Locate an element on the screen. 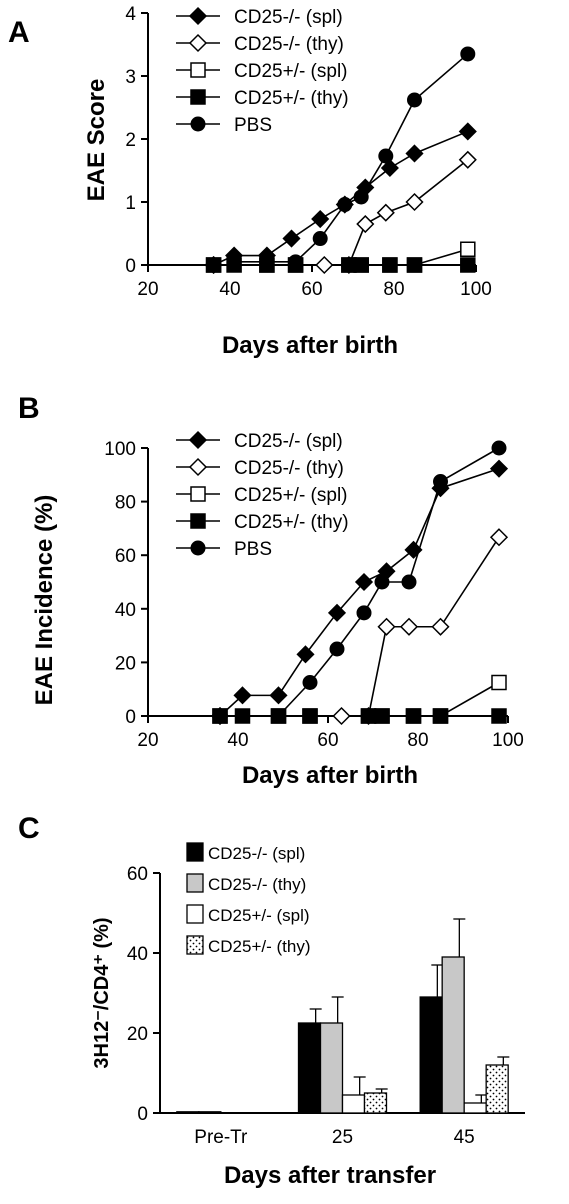 This screenshot has width=569, height=1204. chart-a-legend-label: CD25-/- (thy) is located at coordinates (289, 44).